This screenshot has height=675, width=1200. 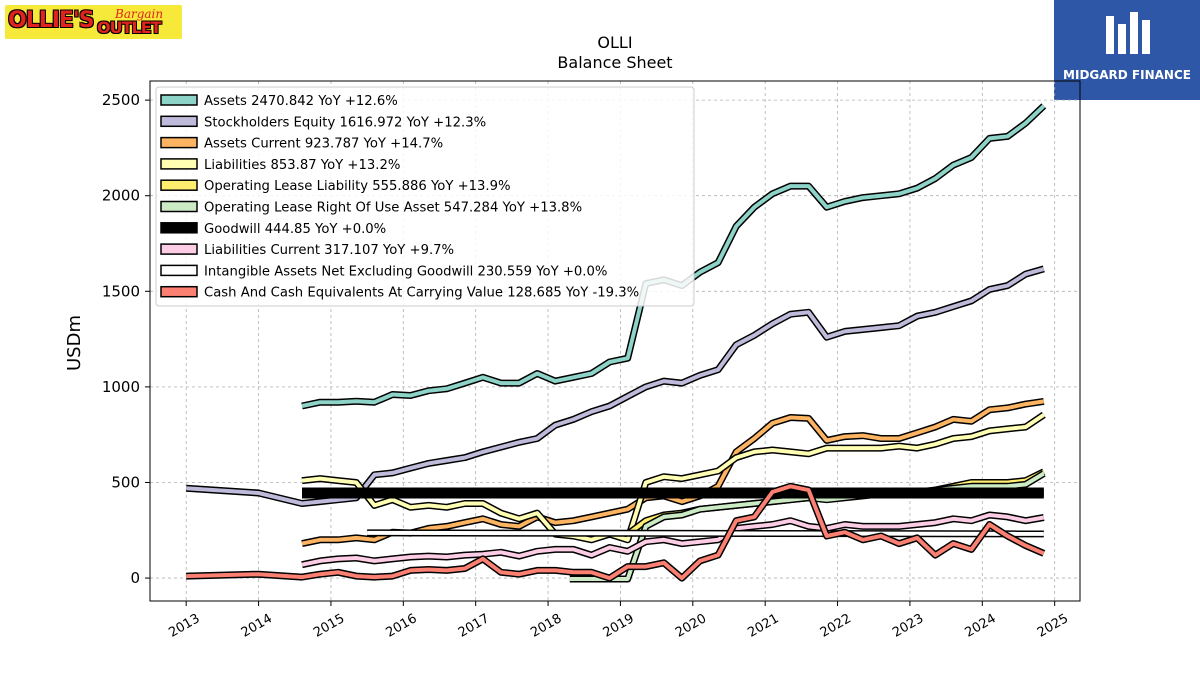 What do you see at coordinates (295, 229) in the screenshot?
I see `legend-entry: Goodwill 444.85 YoY +0.0%` at bounding box center [295, 229].